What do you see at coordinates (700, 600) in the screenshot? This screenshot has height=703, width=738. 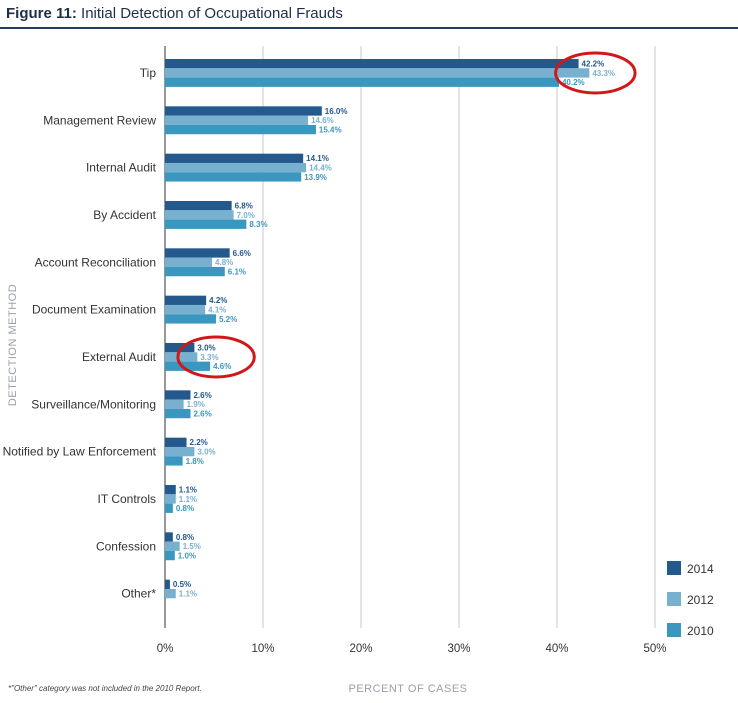 I see `legend-label-2012: 2012` at bounding box center [700, 600].